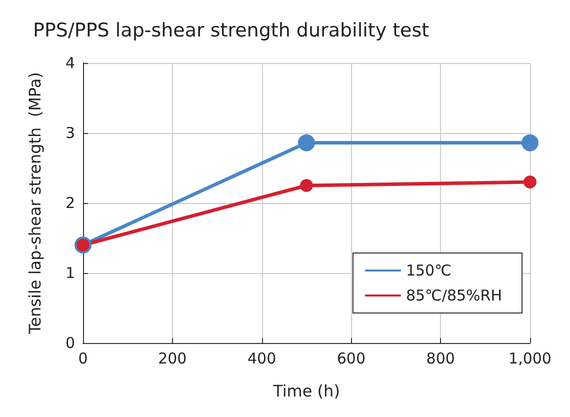 This screenshot has height=417, width=570. Describe the element at coordinates (70, 63) in the screenshot. I see `y-tick-label: 4` at that location.